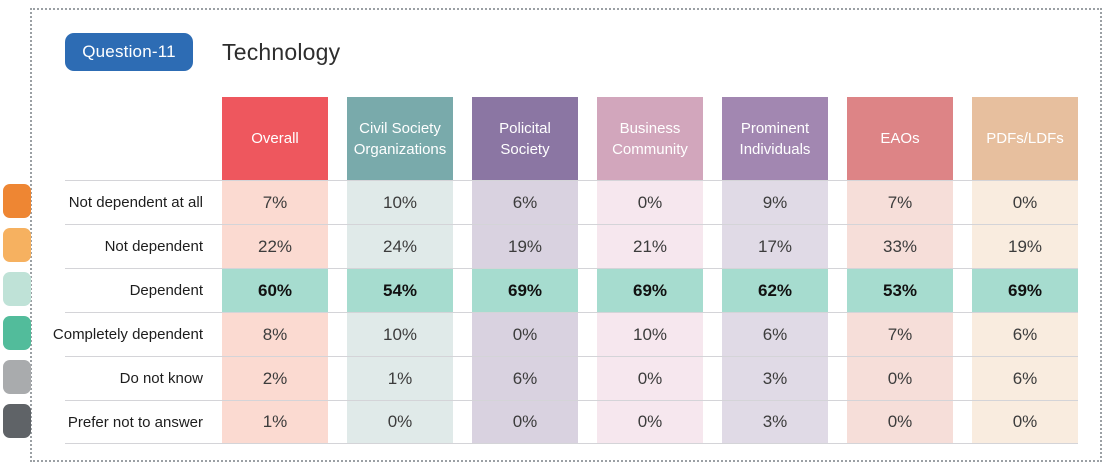 The image size is (1110, 471). Describe the element at coordinates (275, 290) in the screenshot. I see `value-cell: 60%` at that location.